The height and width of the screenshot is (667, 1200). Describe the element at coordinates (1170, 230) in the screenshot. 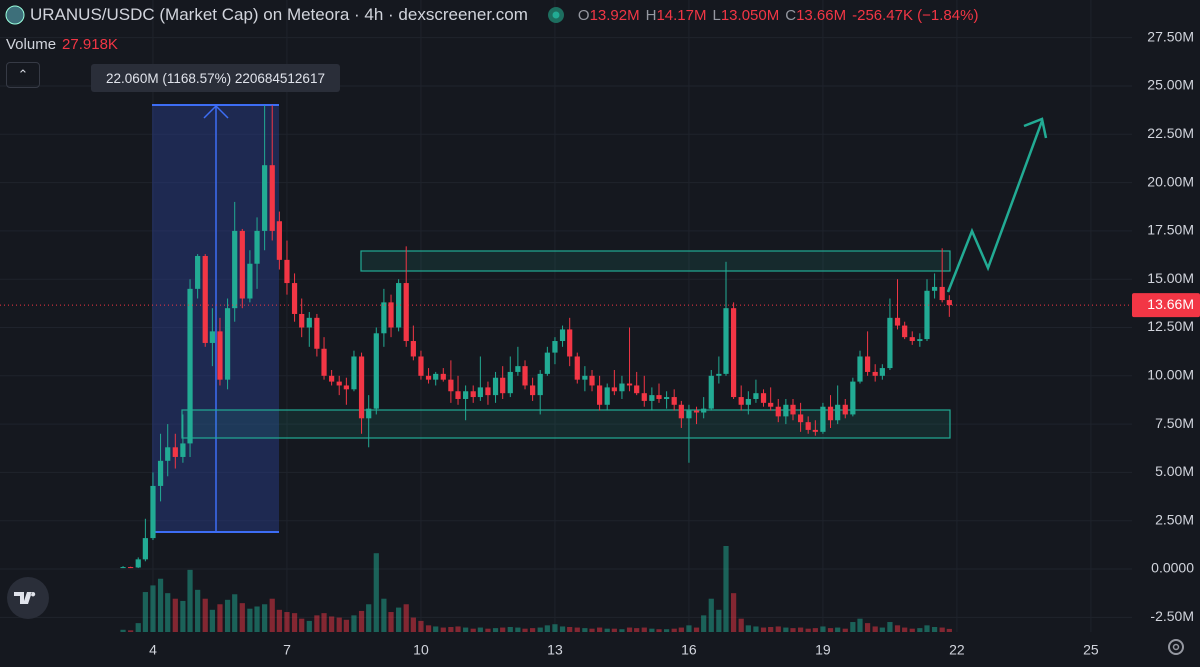

I see `y-tick-label: 17.50M` at that location.